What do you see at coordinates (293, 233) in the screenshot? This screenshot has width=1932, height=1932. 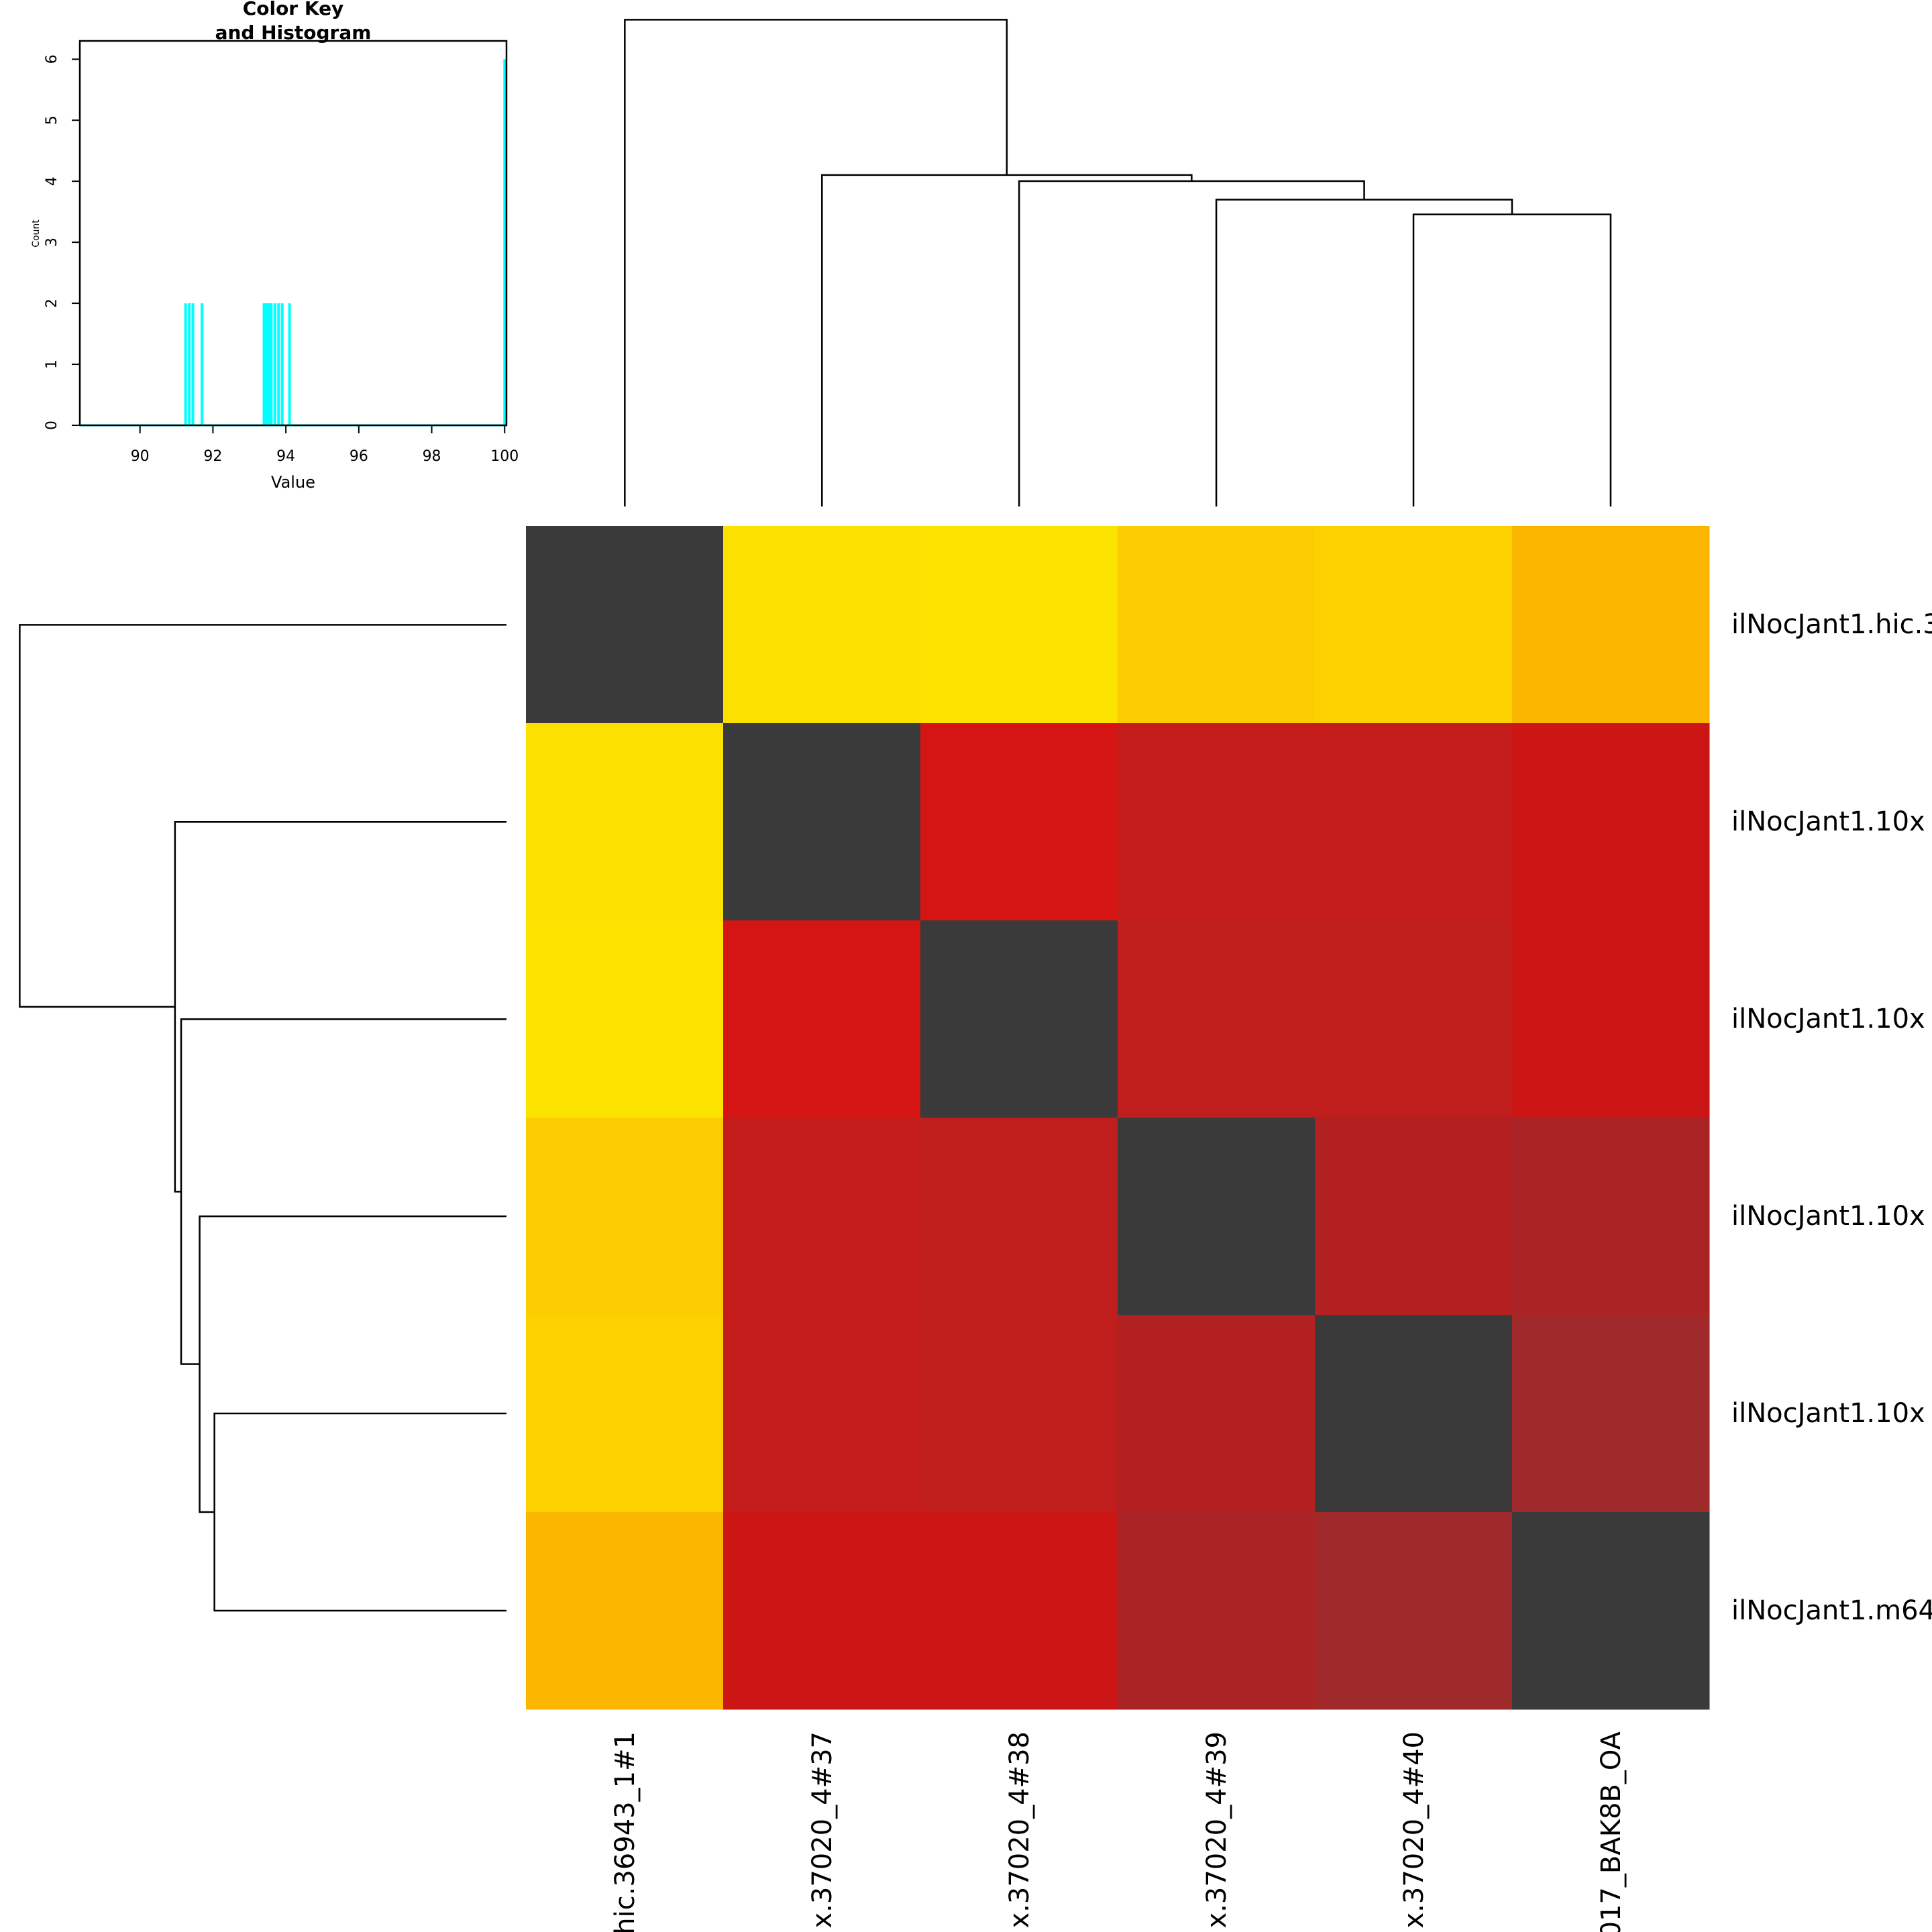 I see `plot-frame` at bounding box center [293, 233].